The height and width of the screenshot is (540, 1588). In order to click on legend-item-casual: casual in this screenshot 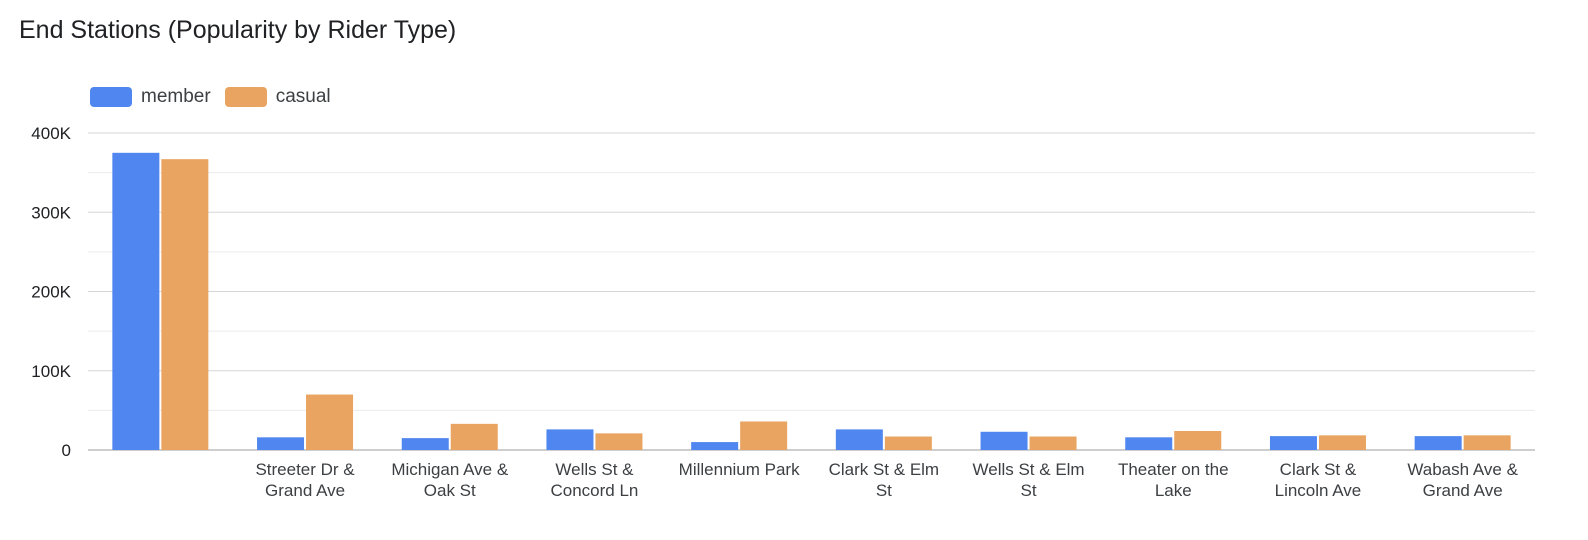, I will do `click(277, 97)`.